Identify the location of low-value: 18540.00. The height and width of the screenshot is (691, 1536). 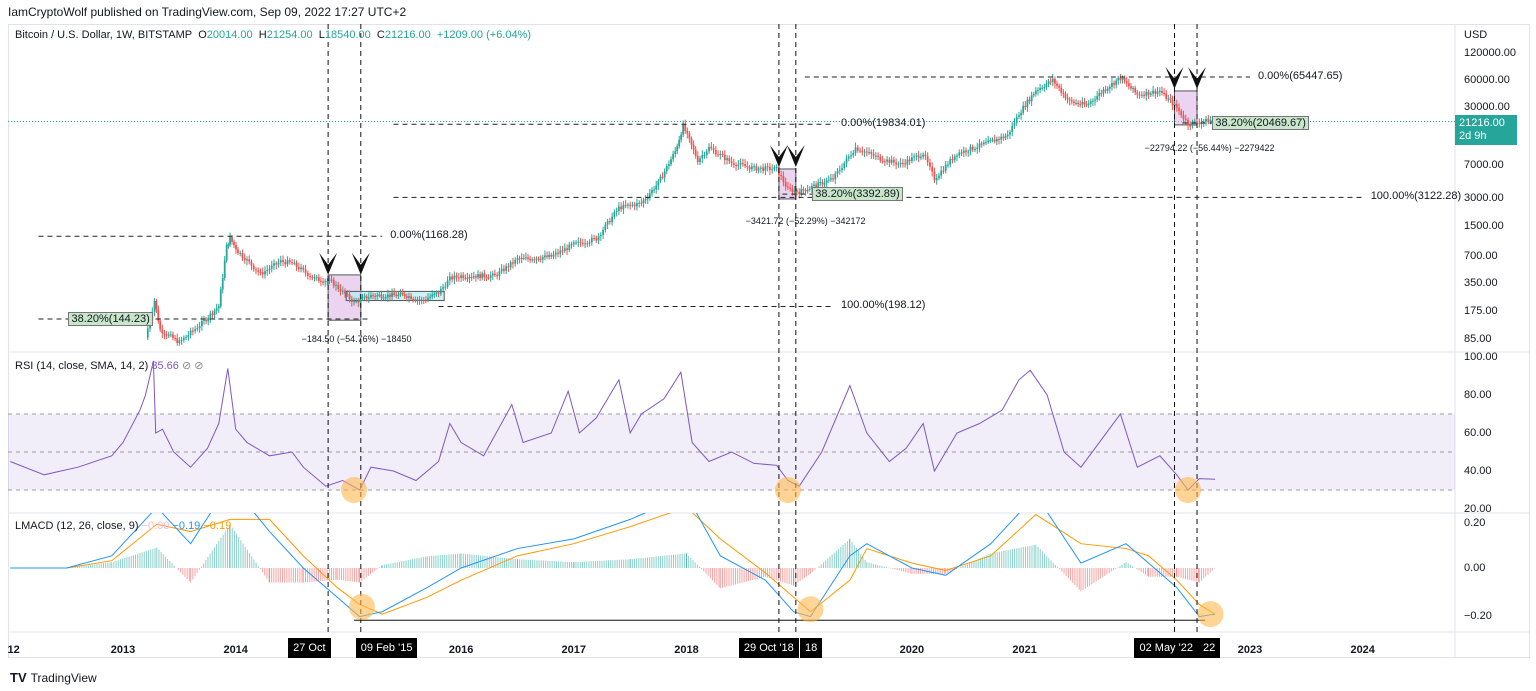
(347, 35).